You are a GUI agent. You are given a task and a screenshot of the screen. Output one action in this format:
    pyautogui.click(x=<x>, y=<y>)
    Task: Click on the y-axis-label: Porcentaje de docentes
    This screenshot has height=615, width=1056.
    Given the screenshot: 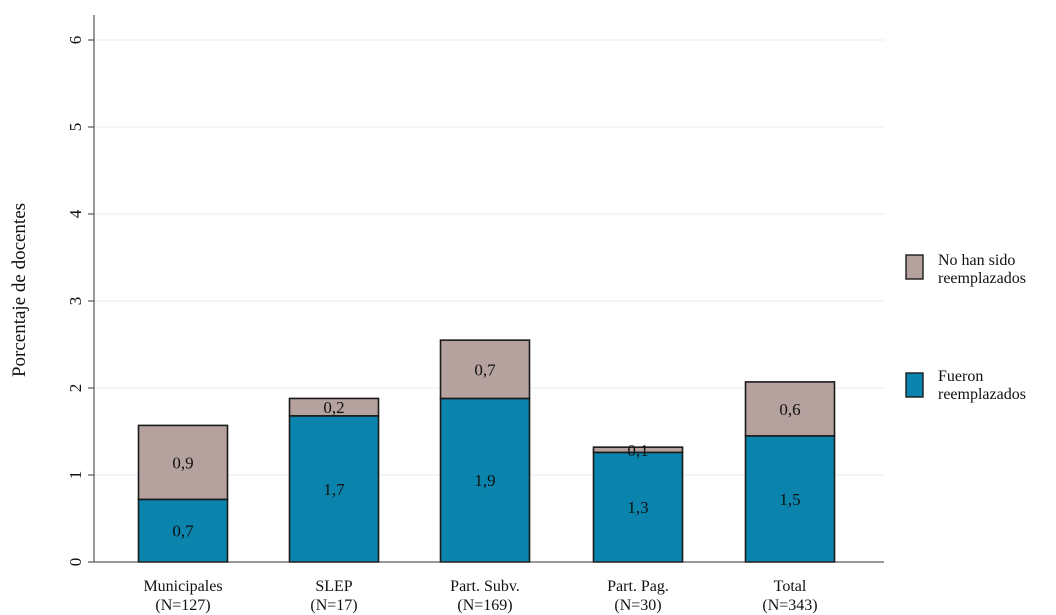 What is the action you would take?
    pyautogui.click(x=19, y=290)
    